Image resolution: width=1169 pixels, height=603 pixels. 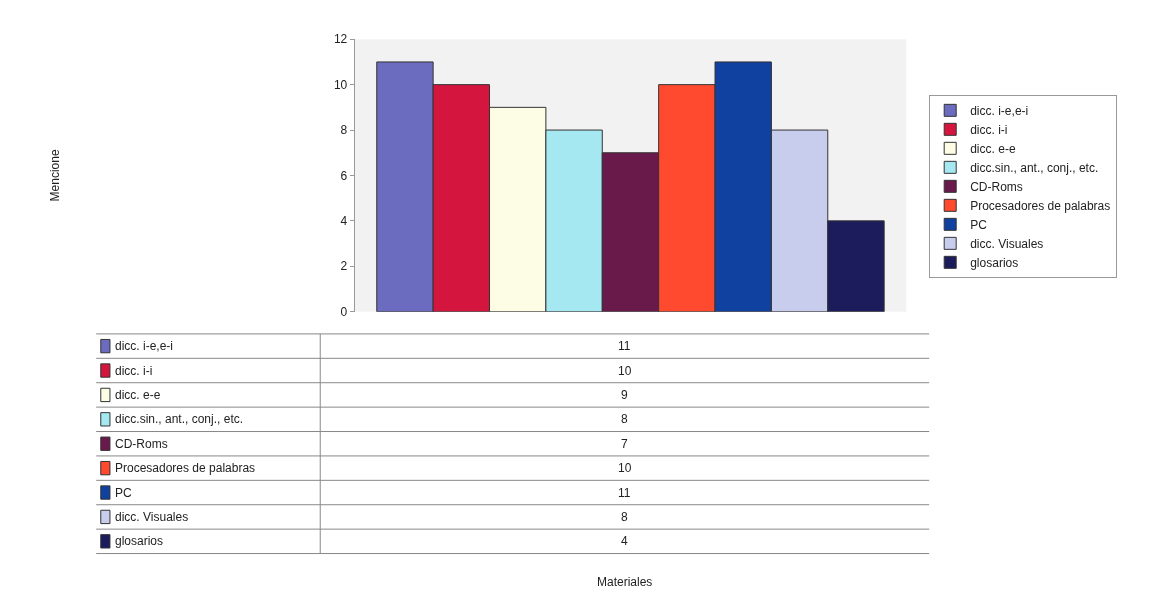 I want to click on text: Mencione, so click(x=55, y=175).